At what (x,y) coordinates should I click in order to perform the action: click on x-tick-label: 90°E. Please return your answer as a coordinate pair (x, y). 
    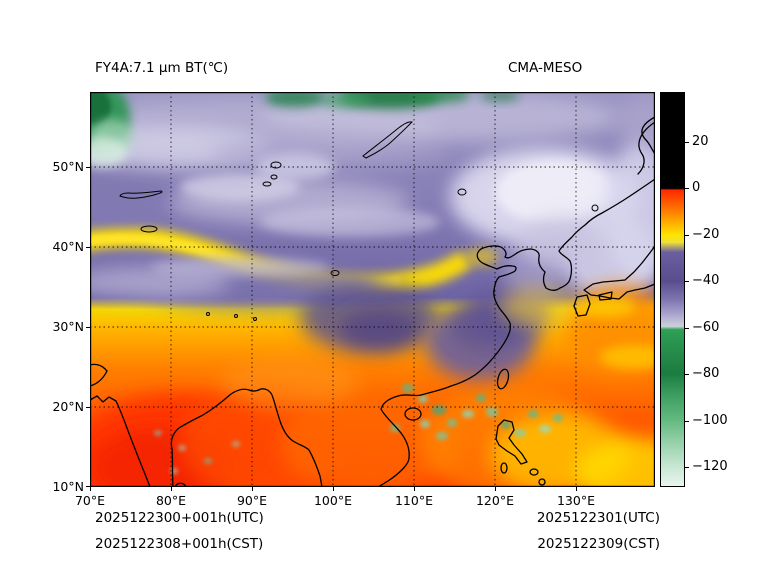
    Looking at the image, I should click on (252, 500).